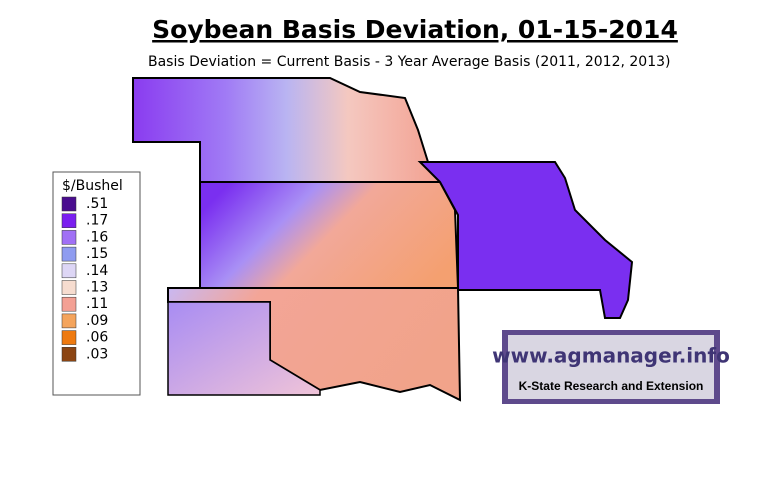  Describe the element at coordinates (287, 130) in the screenshot. I see `nebraska` at that location.